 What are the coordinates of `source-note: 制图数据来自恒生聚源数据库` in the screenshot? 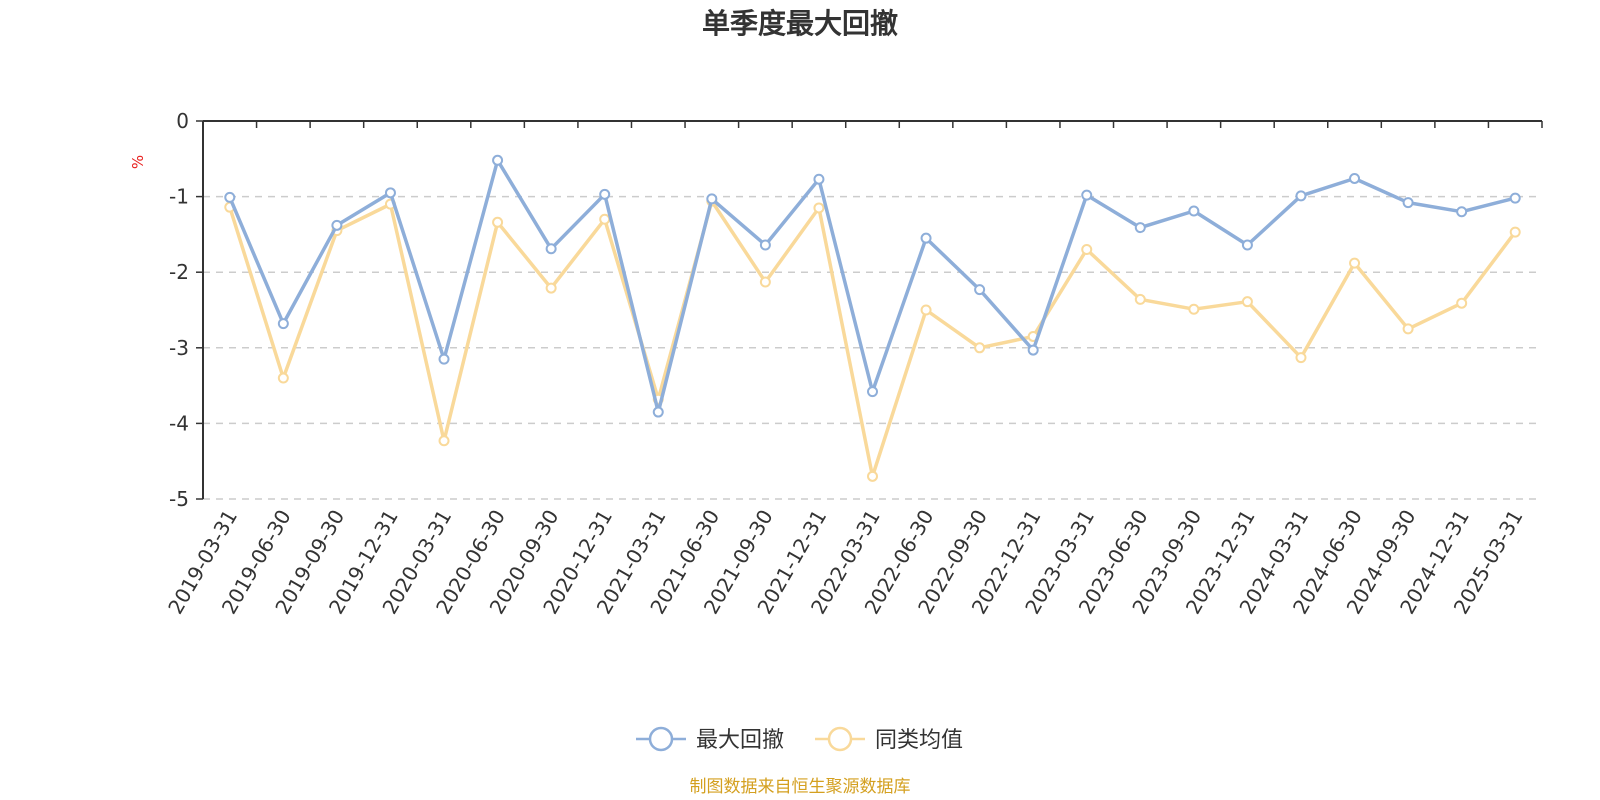 It's located at (800, 787).